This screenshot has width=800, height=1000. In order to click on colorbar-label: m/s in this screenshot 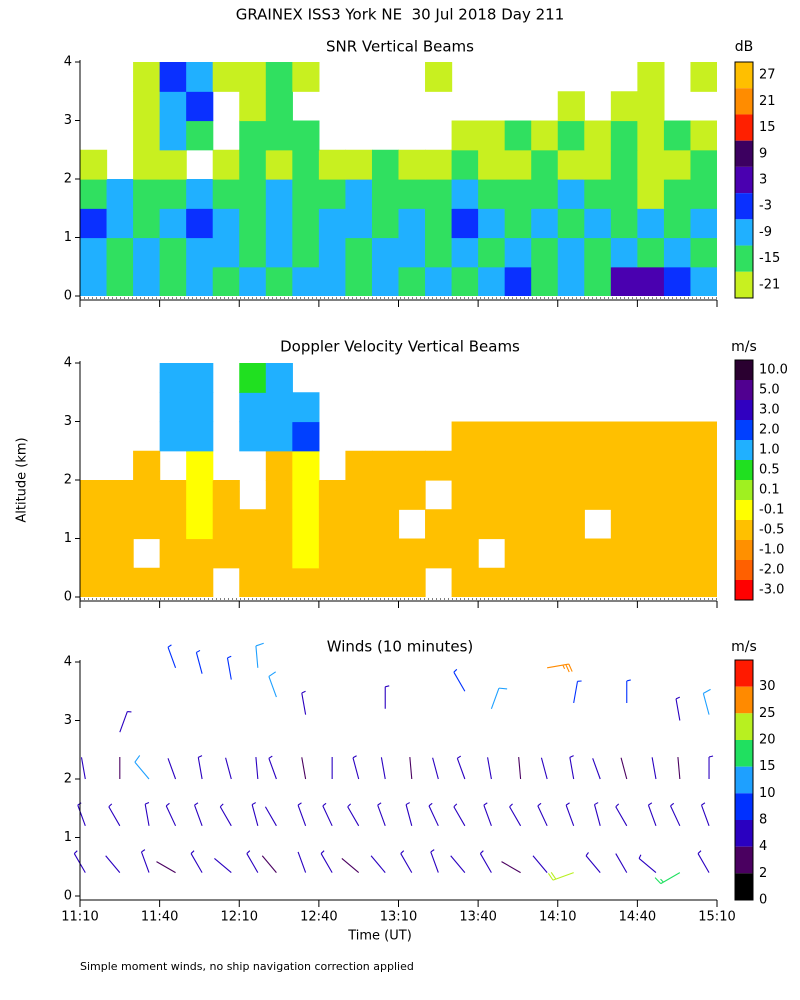, I will do `click(744, 347)`.